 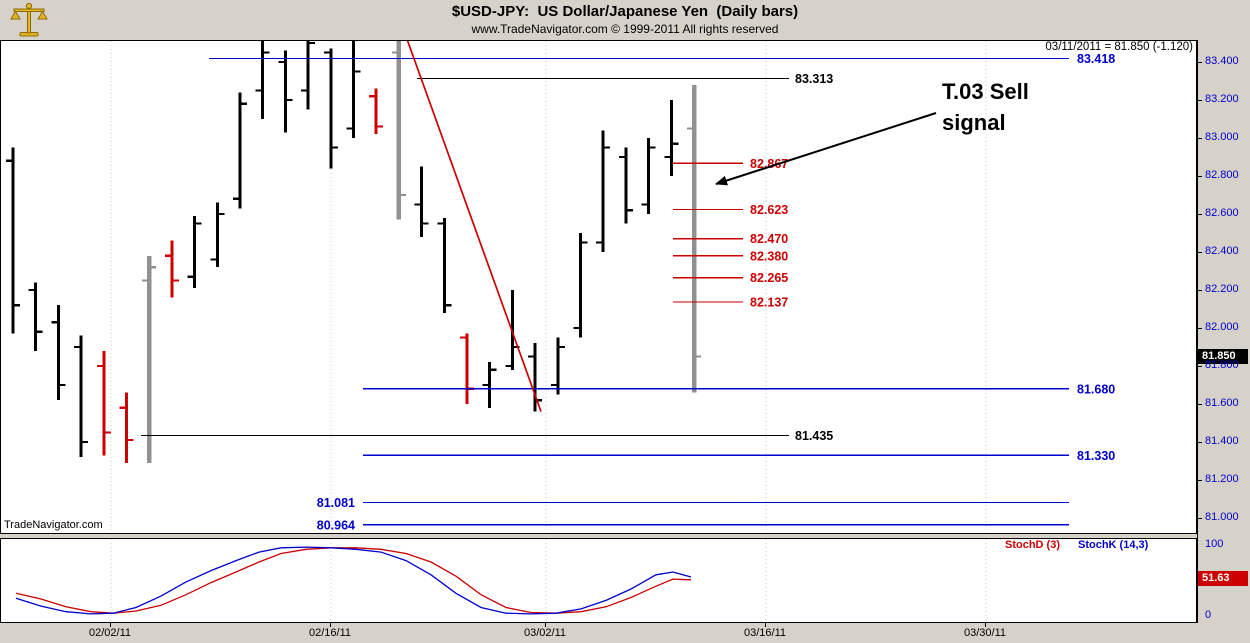 I want to click on date-axis-label: 03/16/11, so click(x=764, y=633).